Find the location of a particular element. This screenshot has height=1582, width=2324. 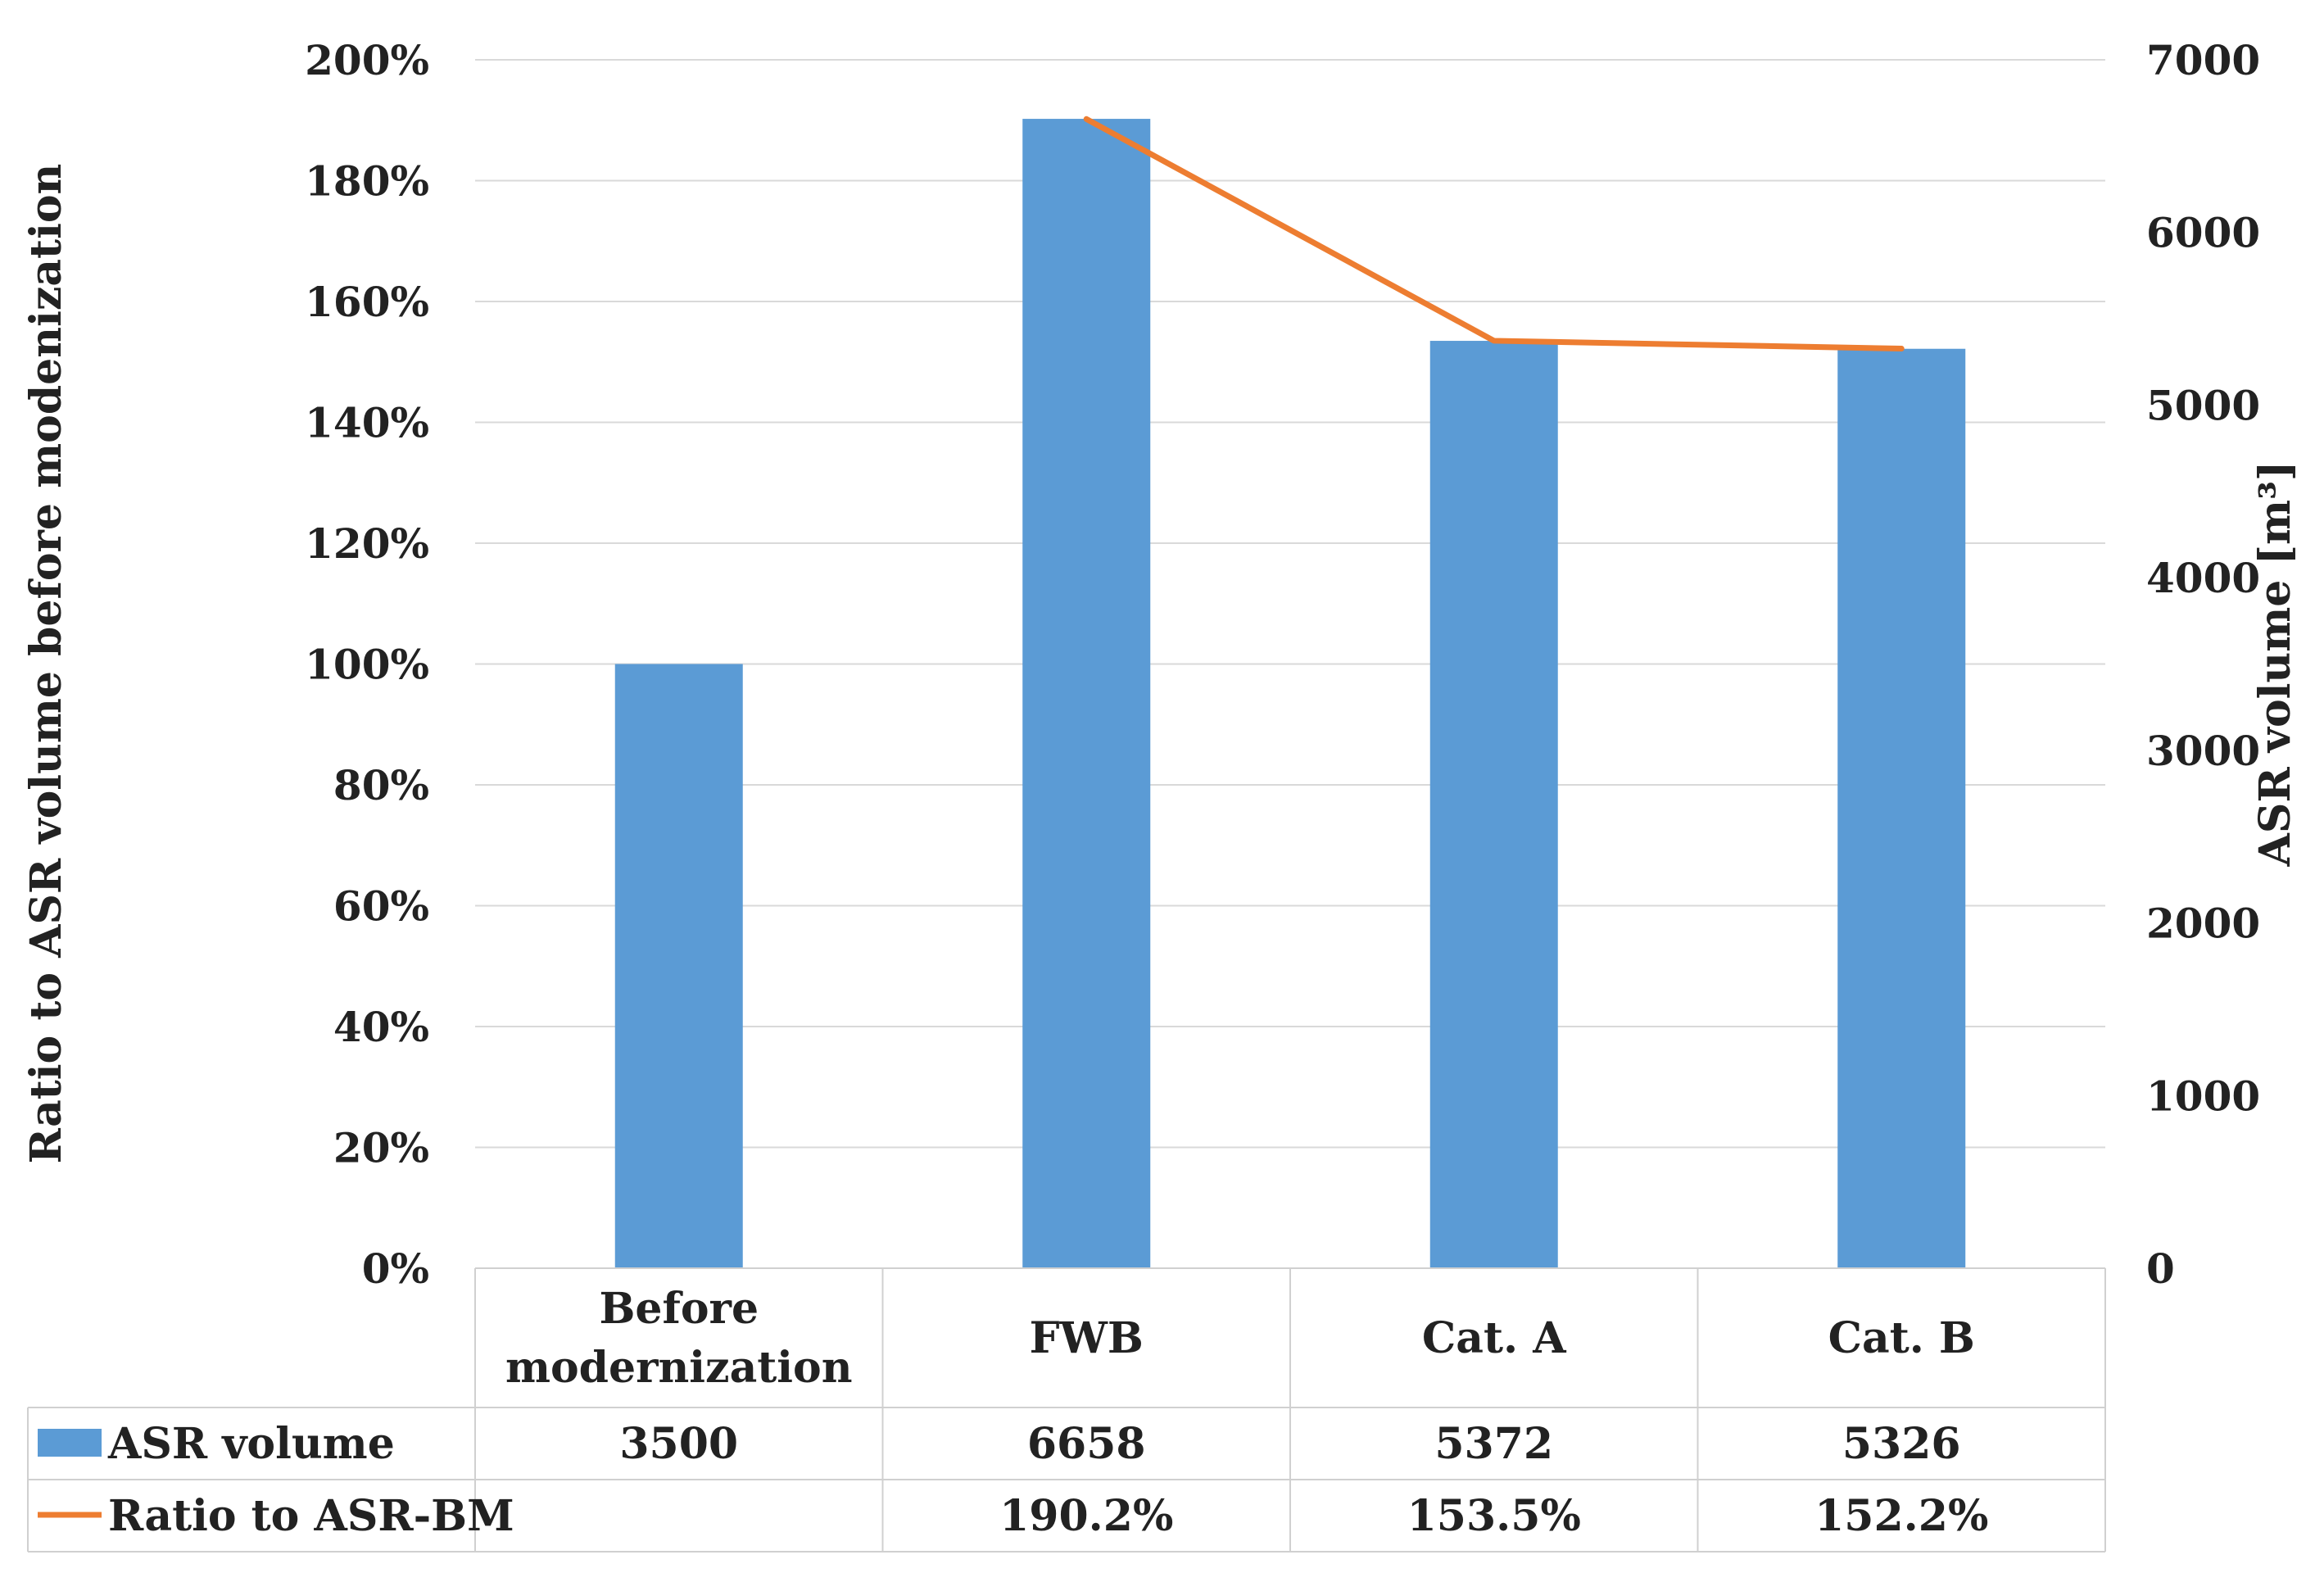

table-cell-ratio: 153.5% is located at coordinates (1494, 1516).